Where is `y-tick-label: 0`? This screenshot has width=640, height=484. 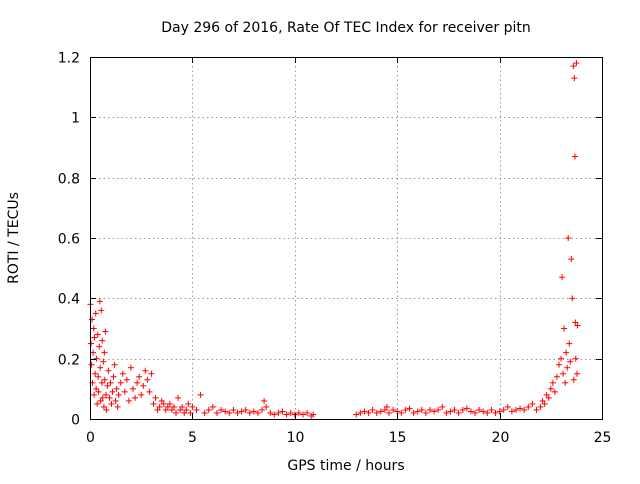
y-tick-label: 0 is located at coordinates (75, 421).